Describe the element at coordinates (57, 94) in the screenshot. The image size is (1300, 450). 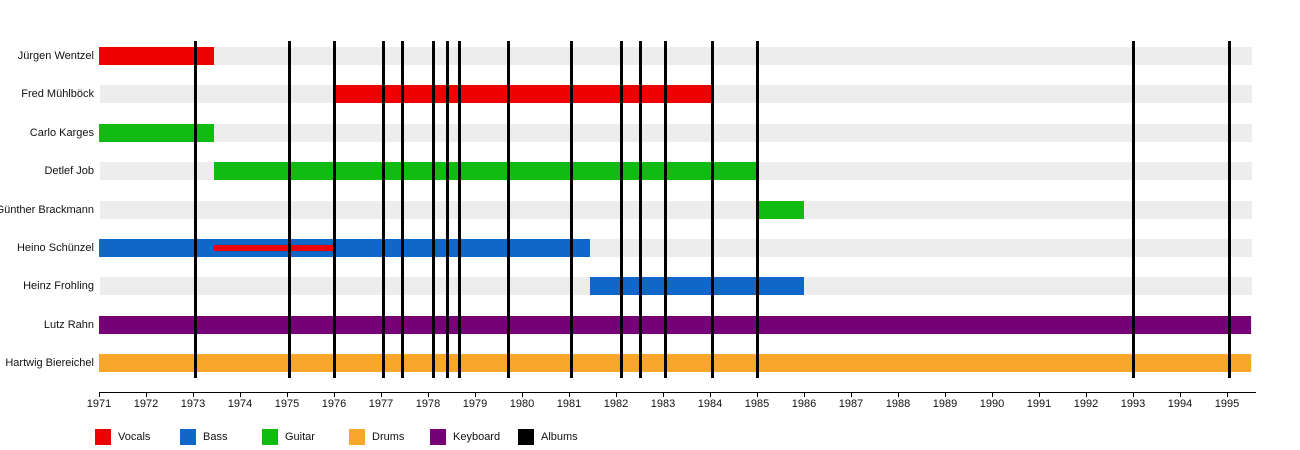
I see `row-label-1: Fred Mühlböck` at that location.